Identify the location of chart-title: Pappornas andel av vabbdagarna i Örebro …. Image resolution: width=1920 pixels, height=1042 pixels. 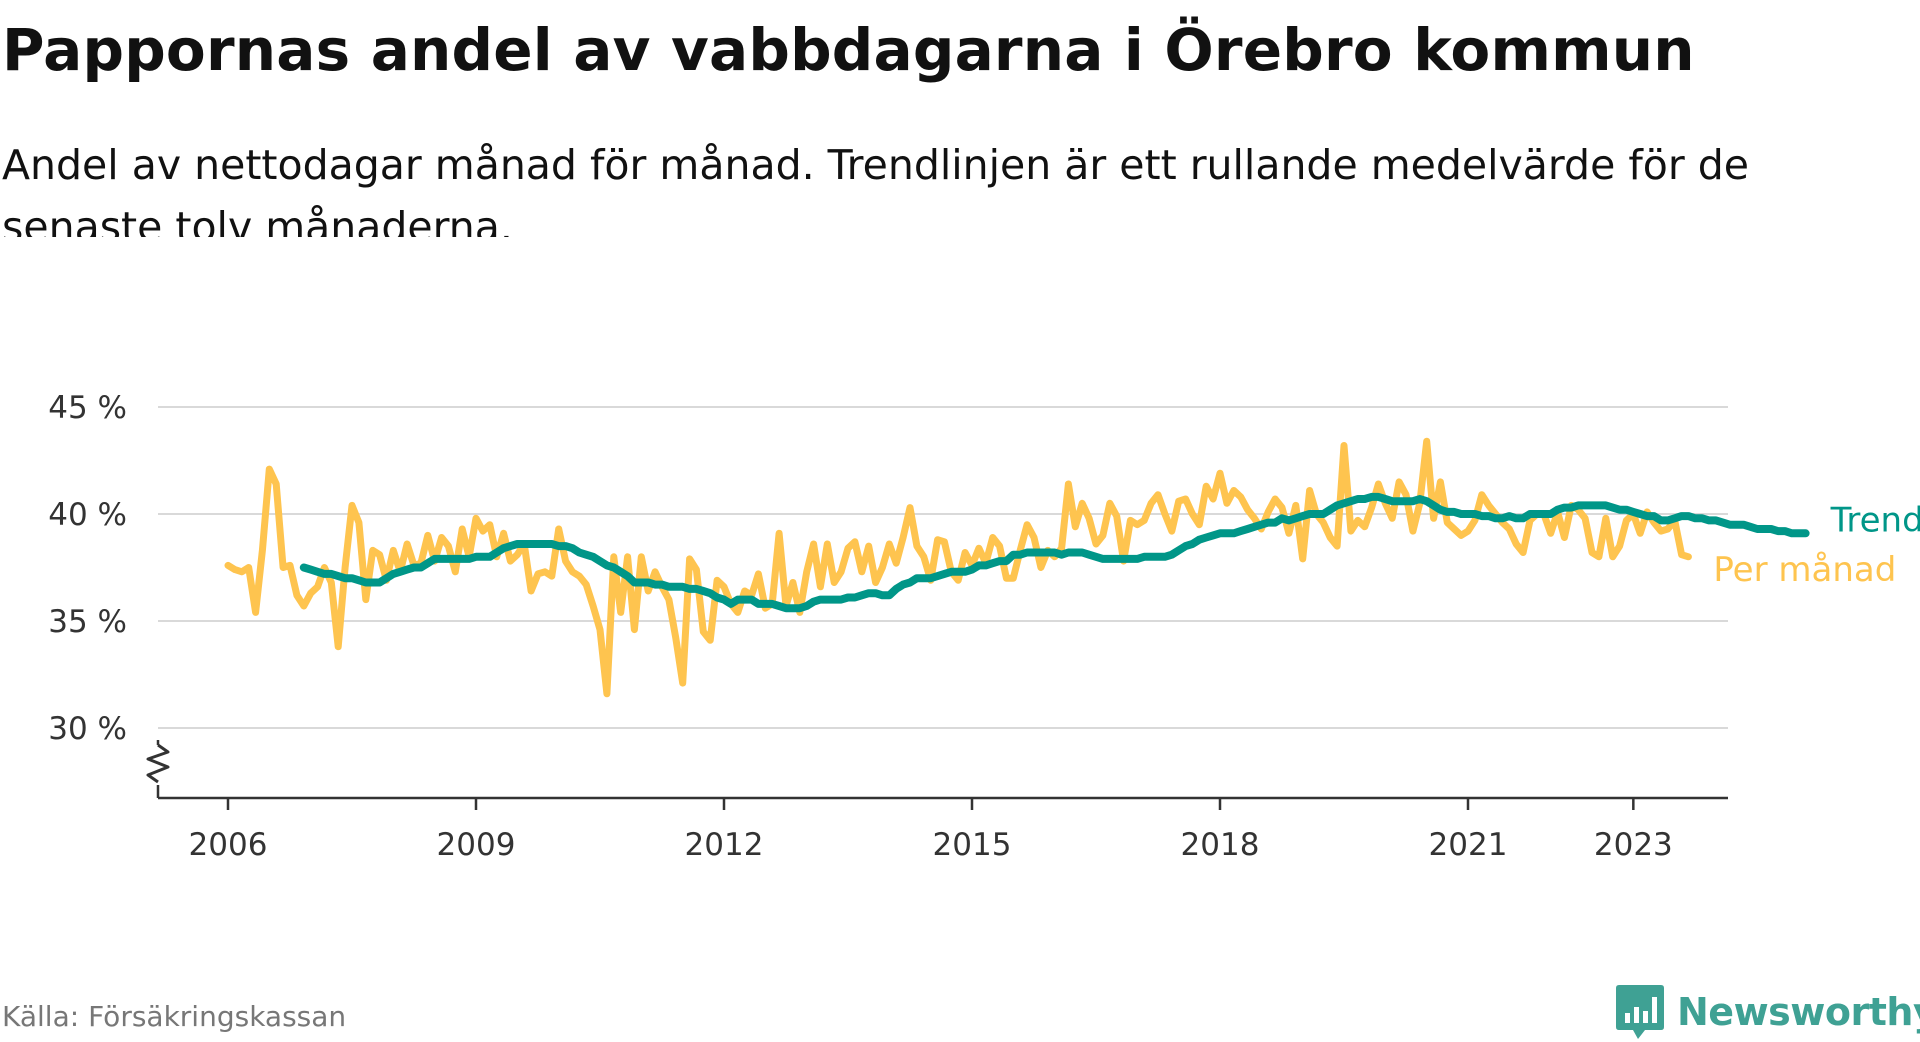
(848, 50).